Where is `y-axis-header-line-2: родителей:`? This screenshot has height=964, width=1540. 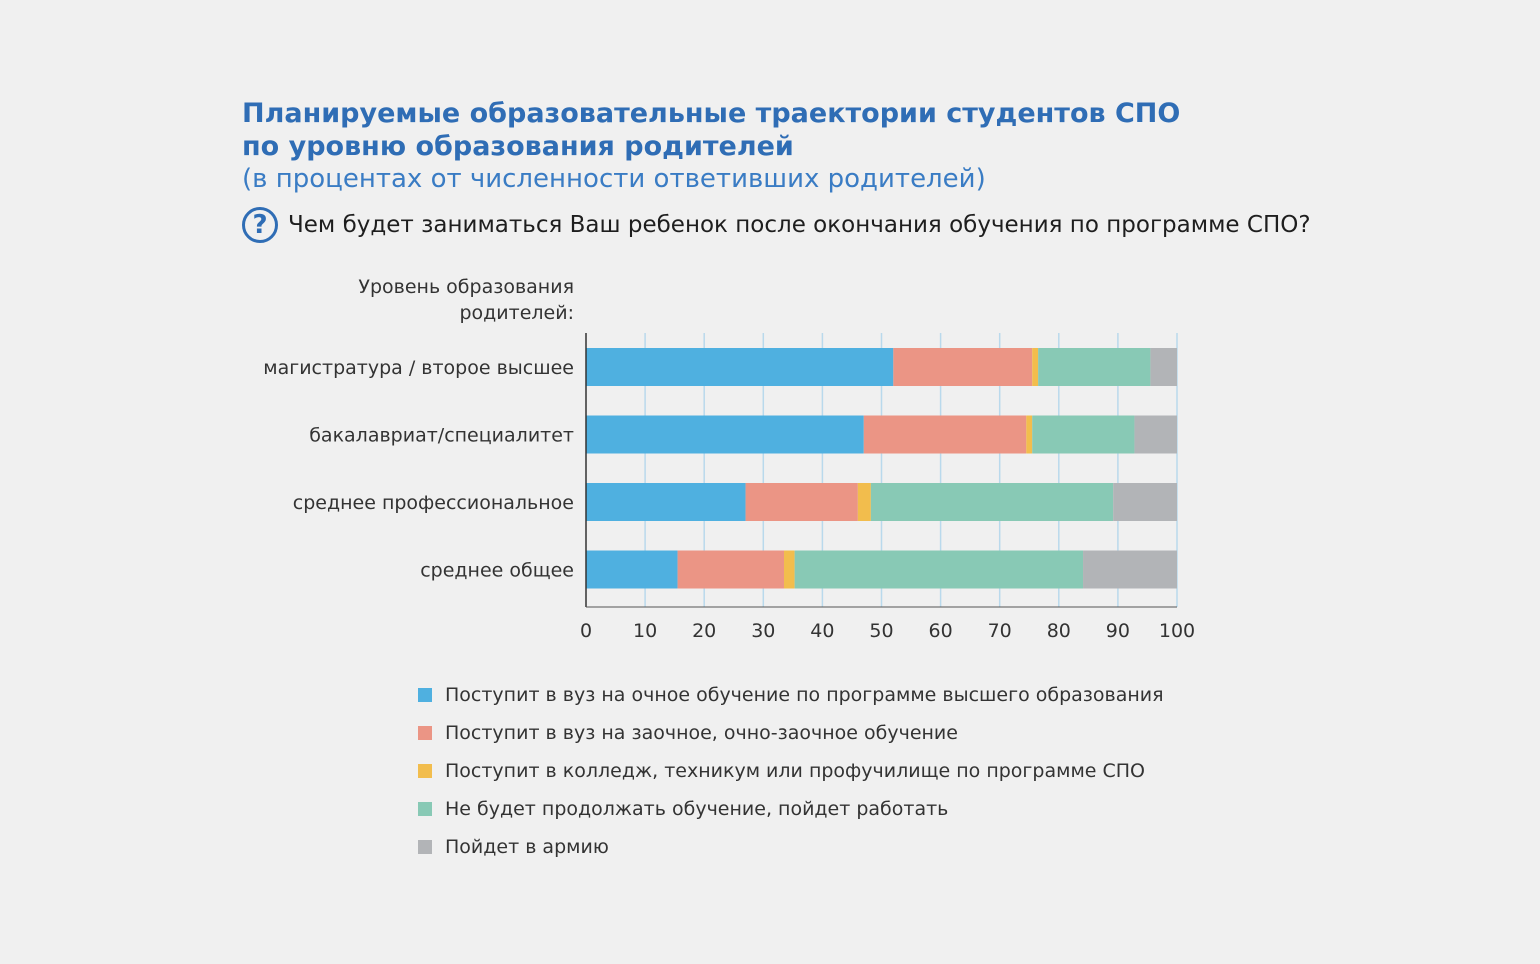 y-axis-header-line-2: родителей: is located at coordinates (516, 313).